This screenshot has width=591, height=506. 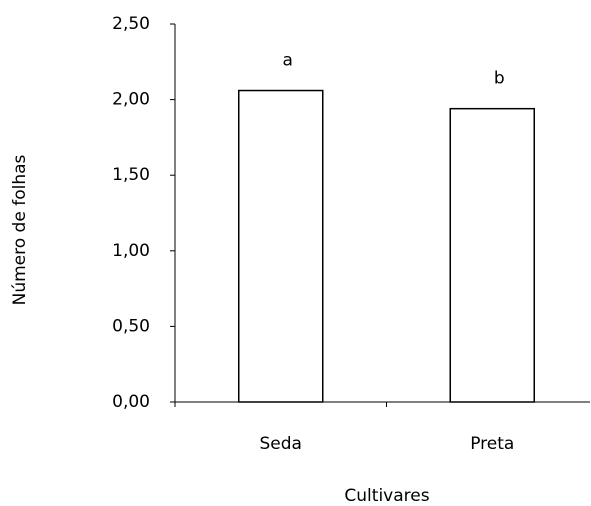 What do you see at coordinates (131, 402) in the screenshot?
I see `y-tick-label: 0,00` at bounding box center [131, 402].